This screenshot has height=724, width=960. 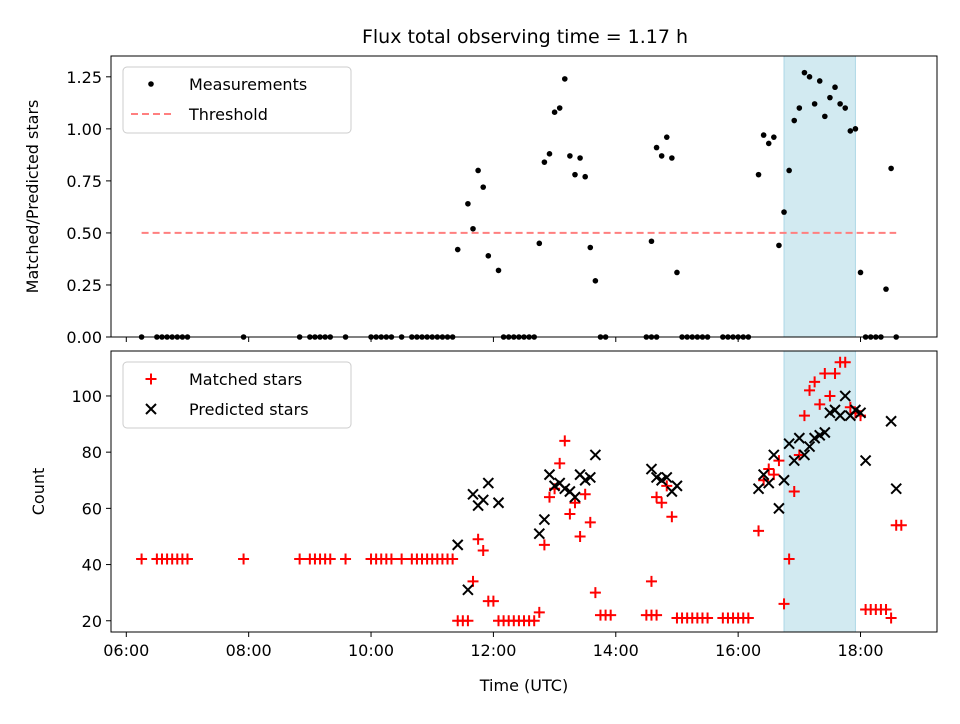 What do you see at coordinates (84, 77) in the screenshot?
I see `top-y-tick-label: 1.25` at bounding box center [84, 77].